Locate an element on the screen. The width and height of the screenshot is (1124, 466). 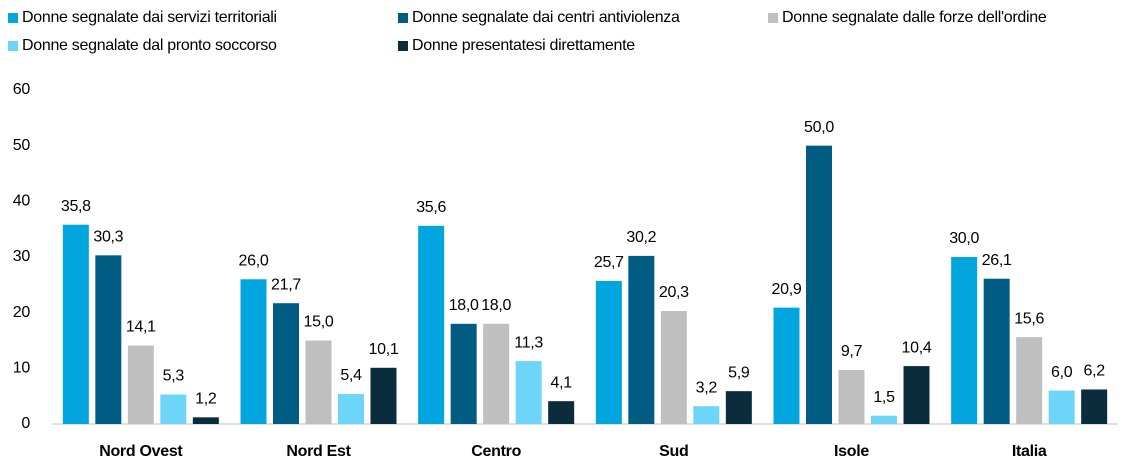
data-label: 35,6 is located at coordinates (431, 207).